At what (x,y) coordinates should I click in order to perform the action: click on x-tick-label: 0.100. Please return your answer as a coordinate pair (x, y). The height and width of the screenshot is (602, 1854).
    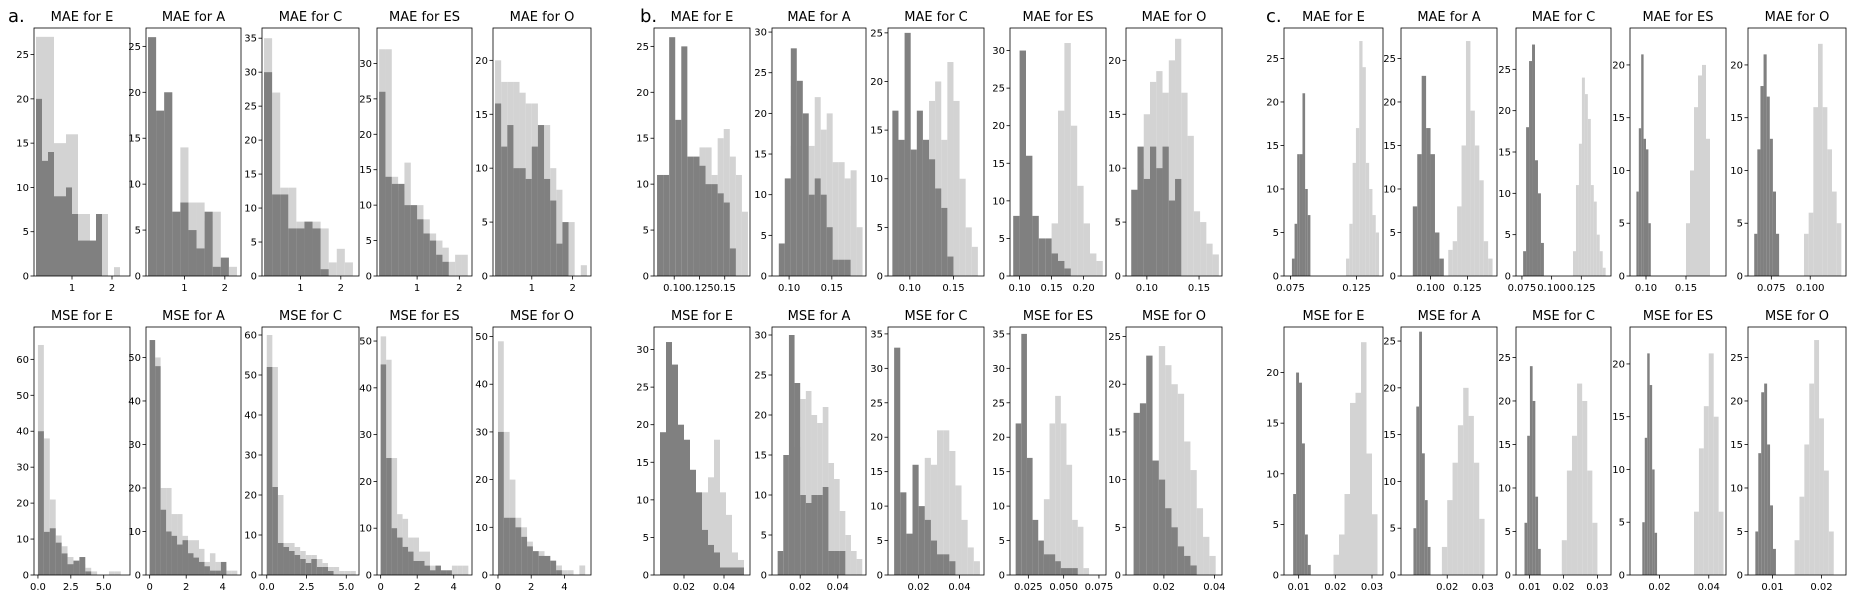
    Looking at the image, I should click on (1810, 288).